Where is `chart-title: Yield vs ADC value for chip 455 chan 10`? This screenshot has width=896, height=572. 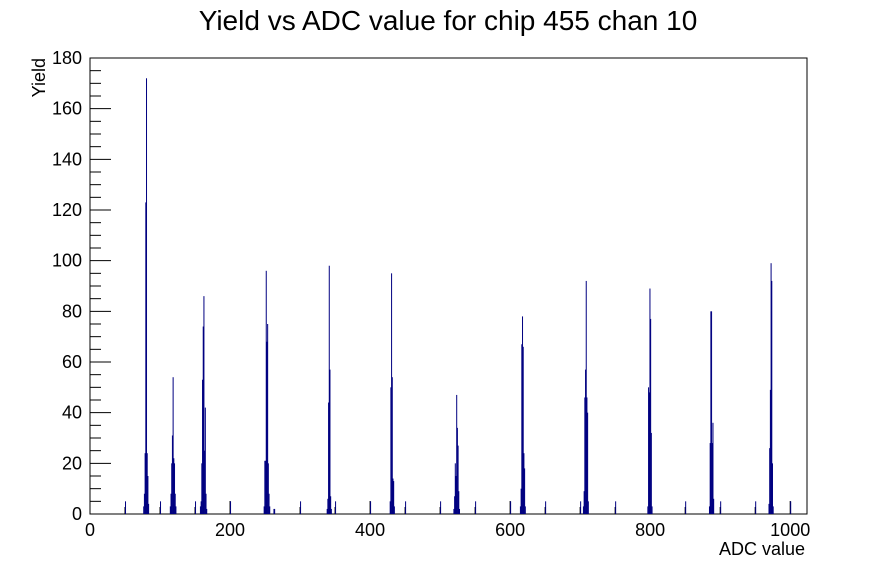
chart-title: Yield vs ADC value for chip 455 chan 10 is located at coordinates (448, 20).